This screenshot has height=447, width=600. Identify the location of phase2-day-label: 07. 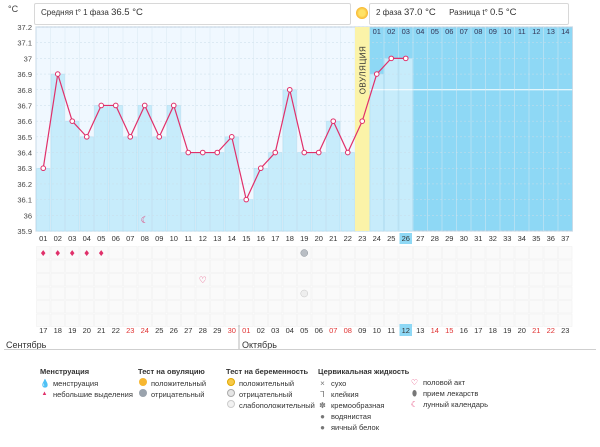
(464, 31).